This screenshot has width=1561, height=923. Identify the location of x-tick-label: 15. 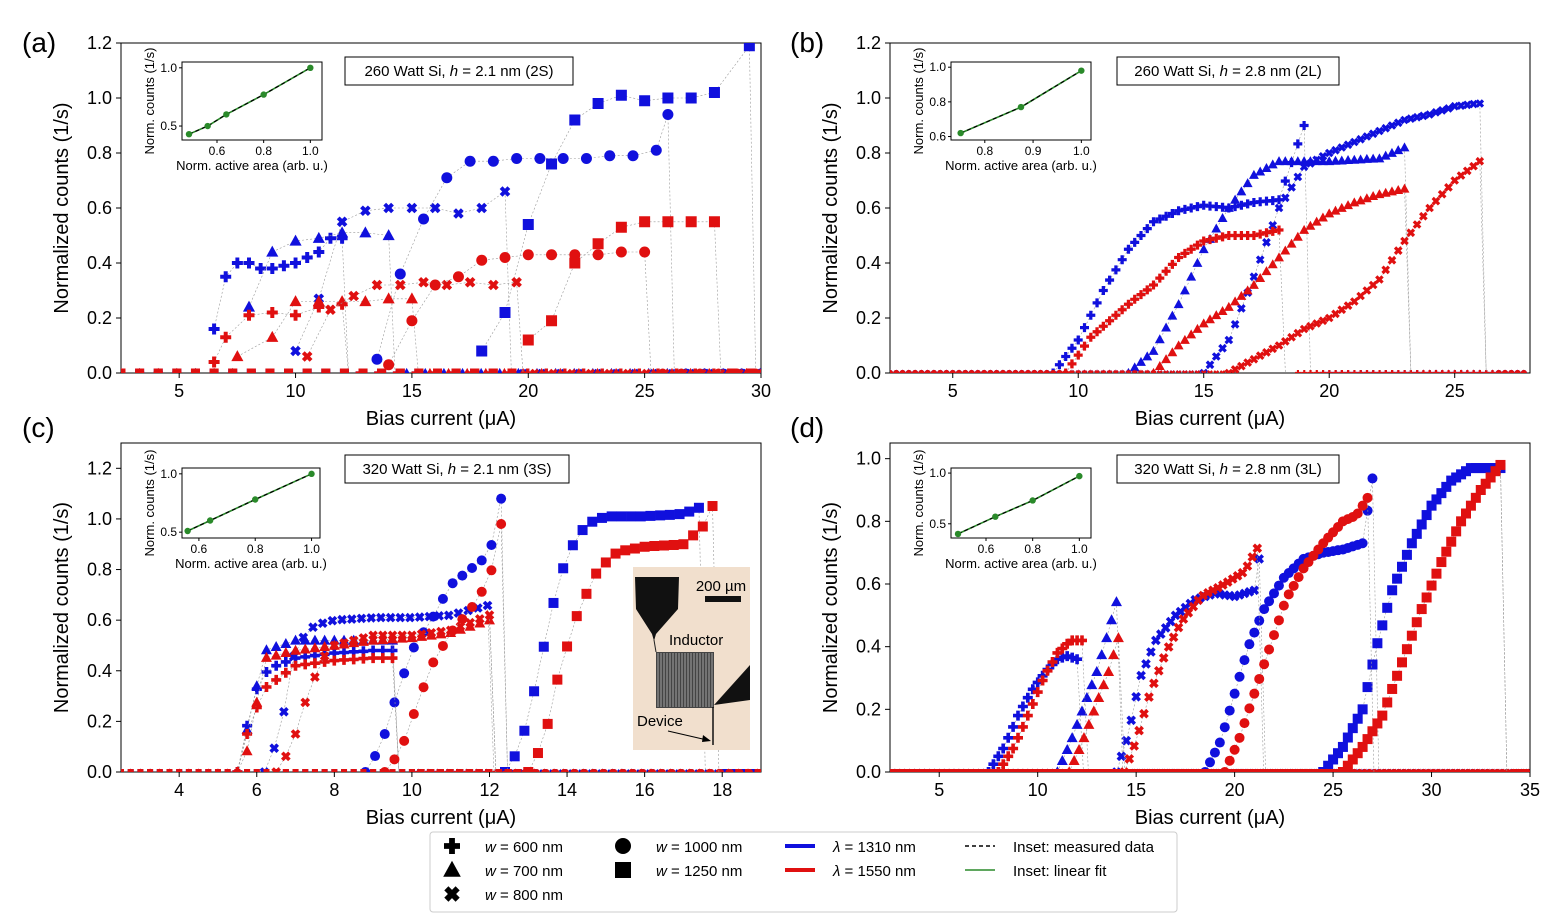
(1136, 790).